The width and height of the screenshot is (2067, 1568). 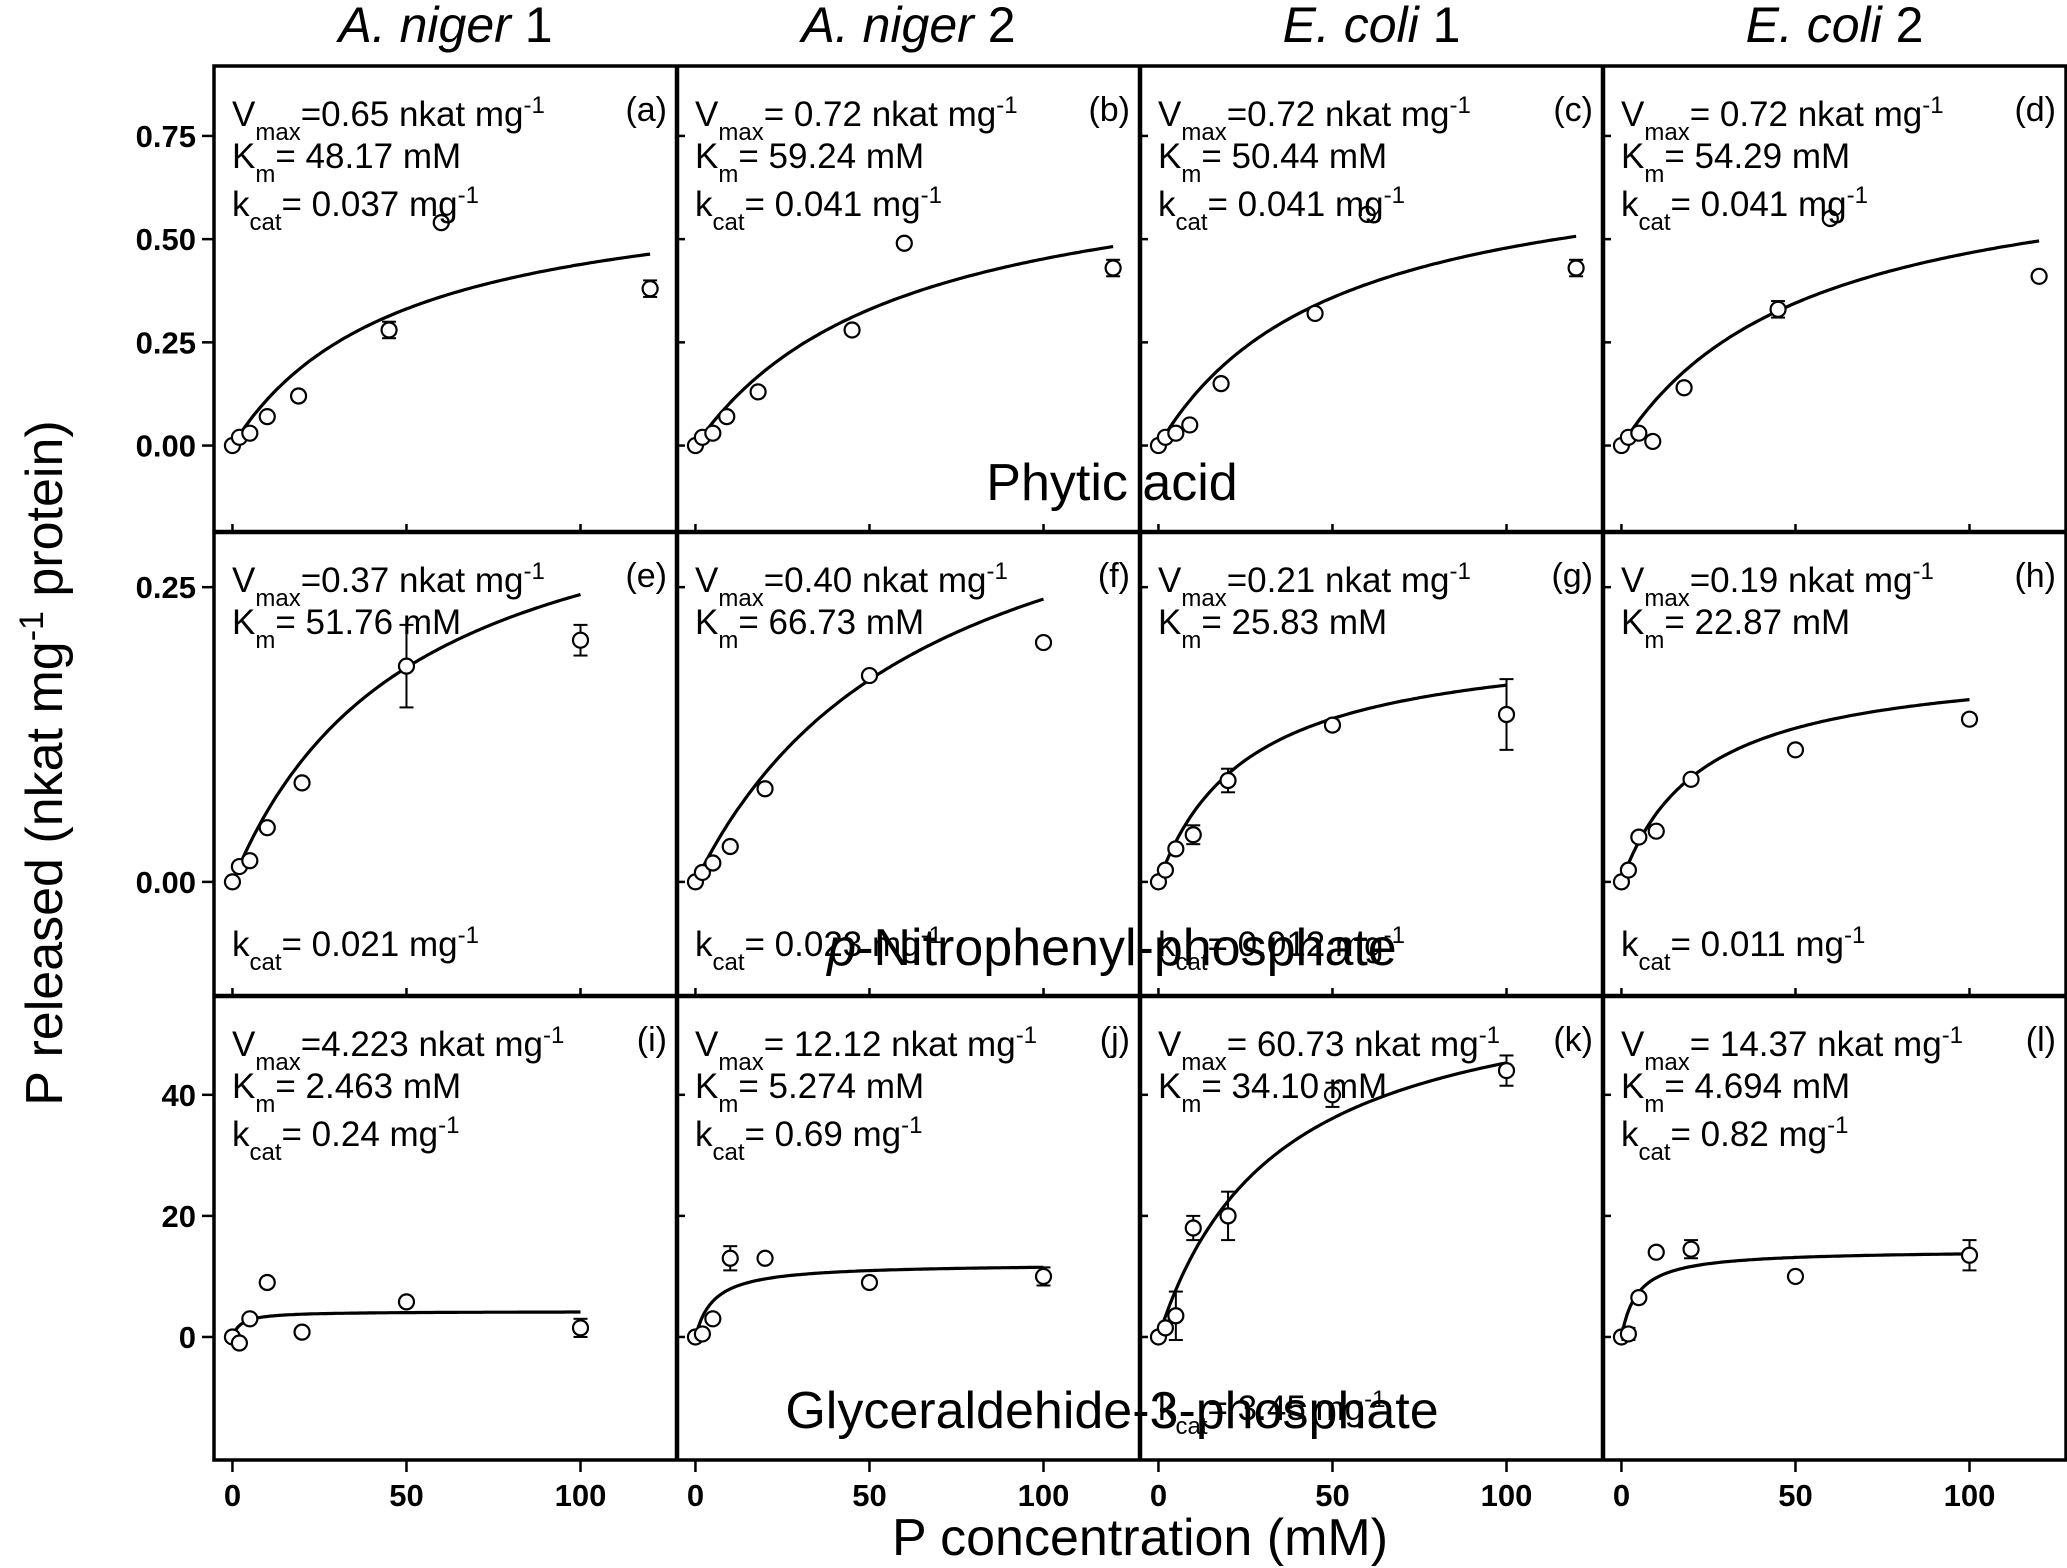 I want to click on km-annotation: Km= 5.274 mM, so click(x=809, y=1092).